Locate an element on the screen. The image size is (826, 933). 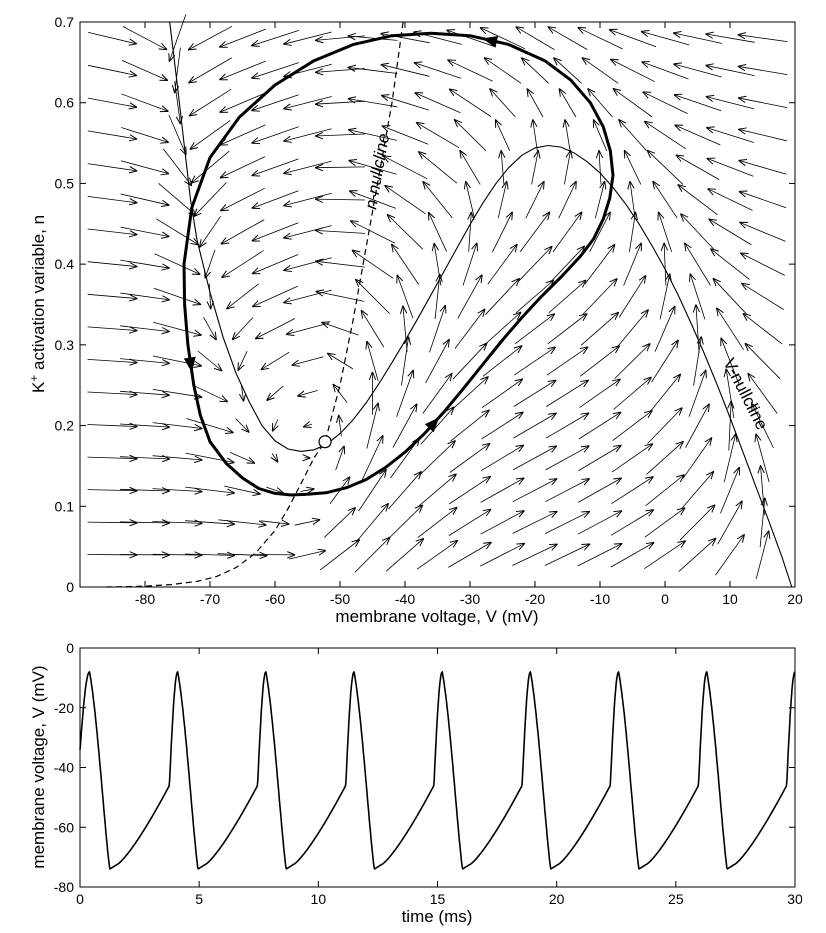
fixed-point-marker is located at coordinates (325, 442).